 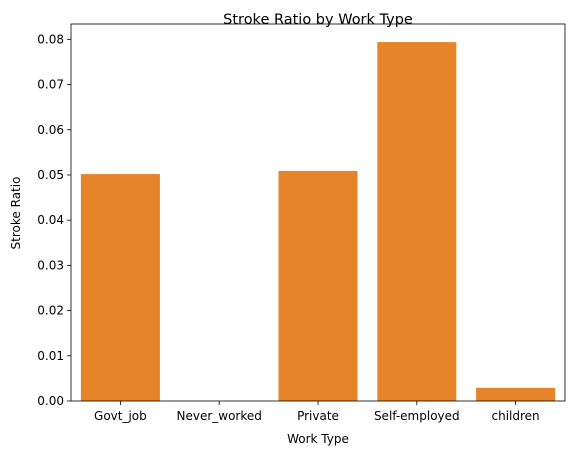 I want to click on x-tick-label: children, so click(x=516, y=416).